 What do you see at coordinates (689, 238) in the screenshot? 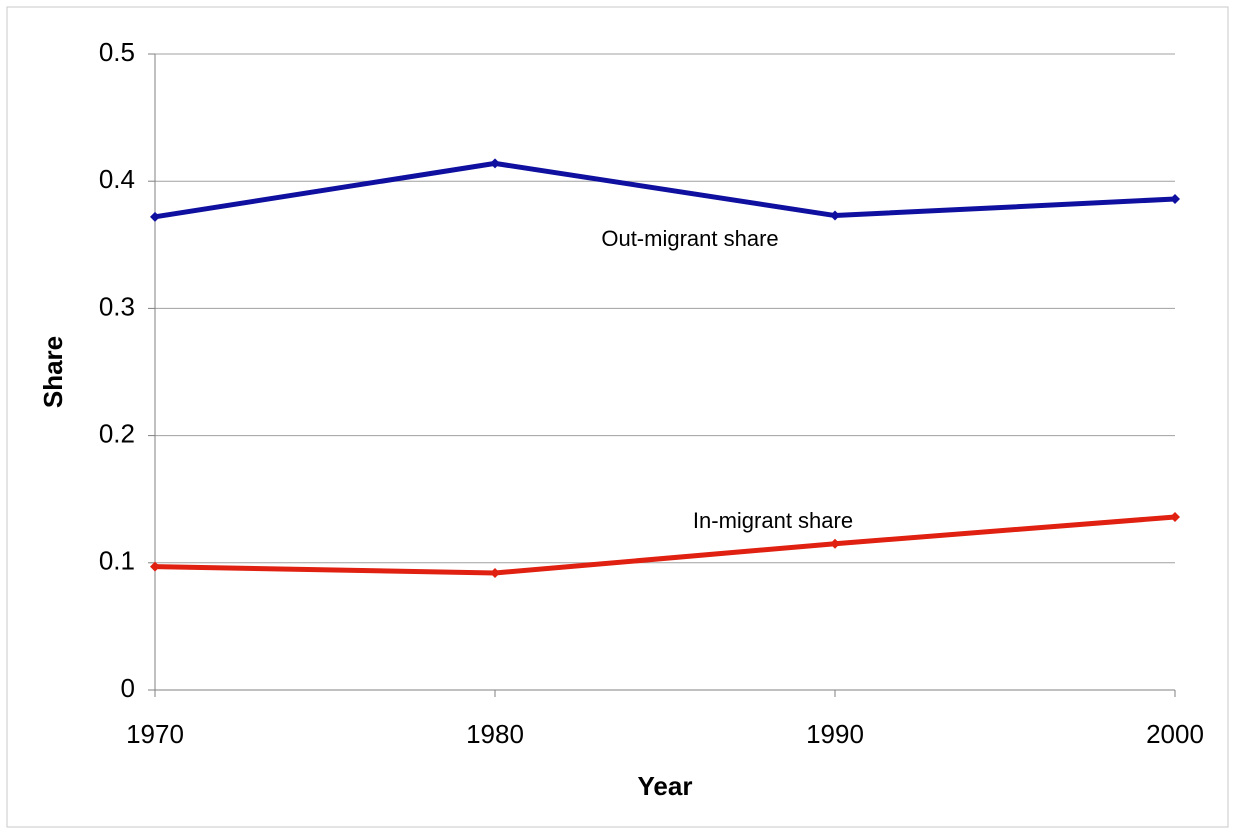
I see `series-label: Out-migrant share` at bounding box center [689, 238].